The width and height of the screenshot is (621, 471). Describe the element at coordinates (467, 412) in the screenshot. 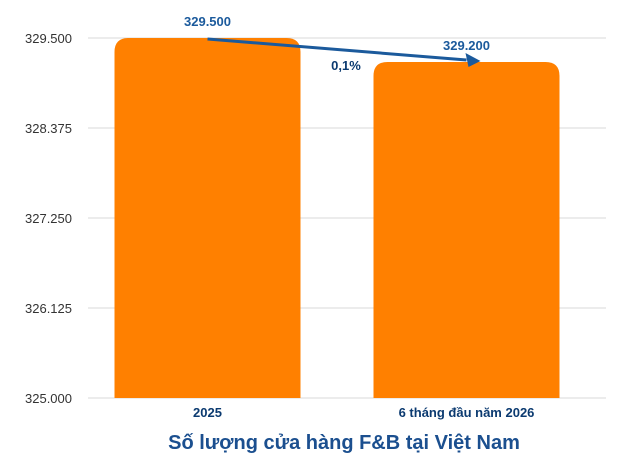

I see `x-tick-label: 6 tháng đầu năm 2026` at that location.